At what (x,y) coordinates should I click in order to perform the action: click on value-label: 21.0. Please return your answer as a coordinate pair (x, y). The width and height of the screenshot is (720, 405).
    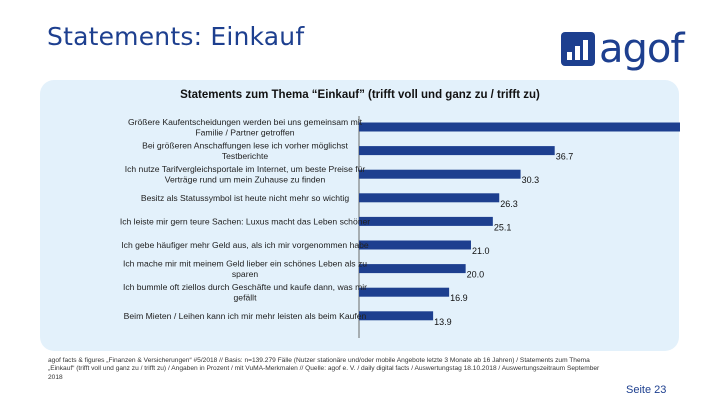
    Looking at the image, I should click on (481, 251).